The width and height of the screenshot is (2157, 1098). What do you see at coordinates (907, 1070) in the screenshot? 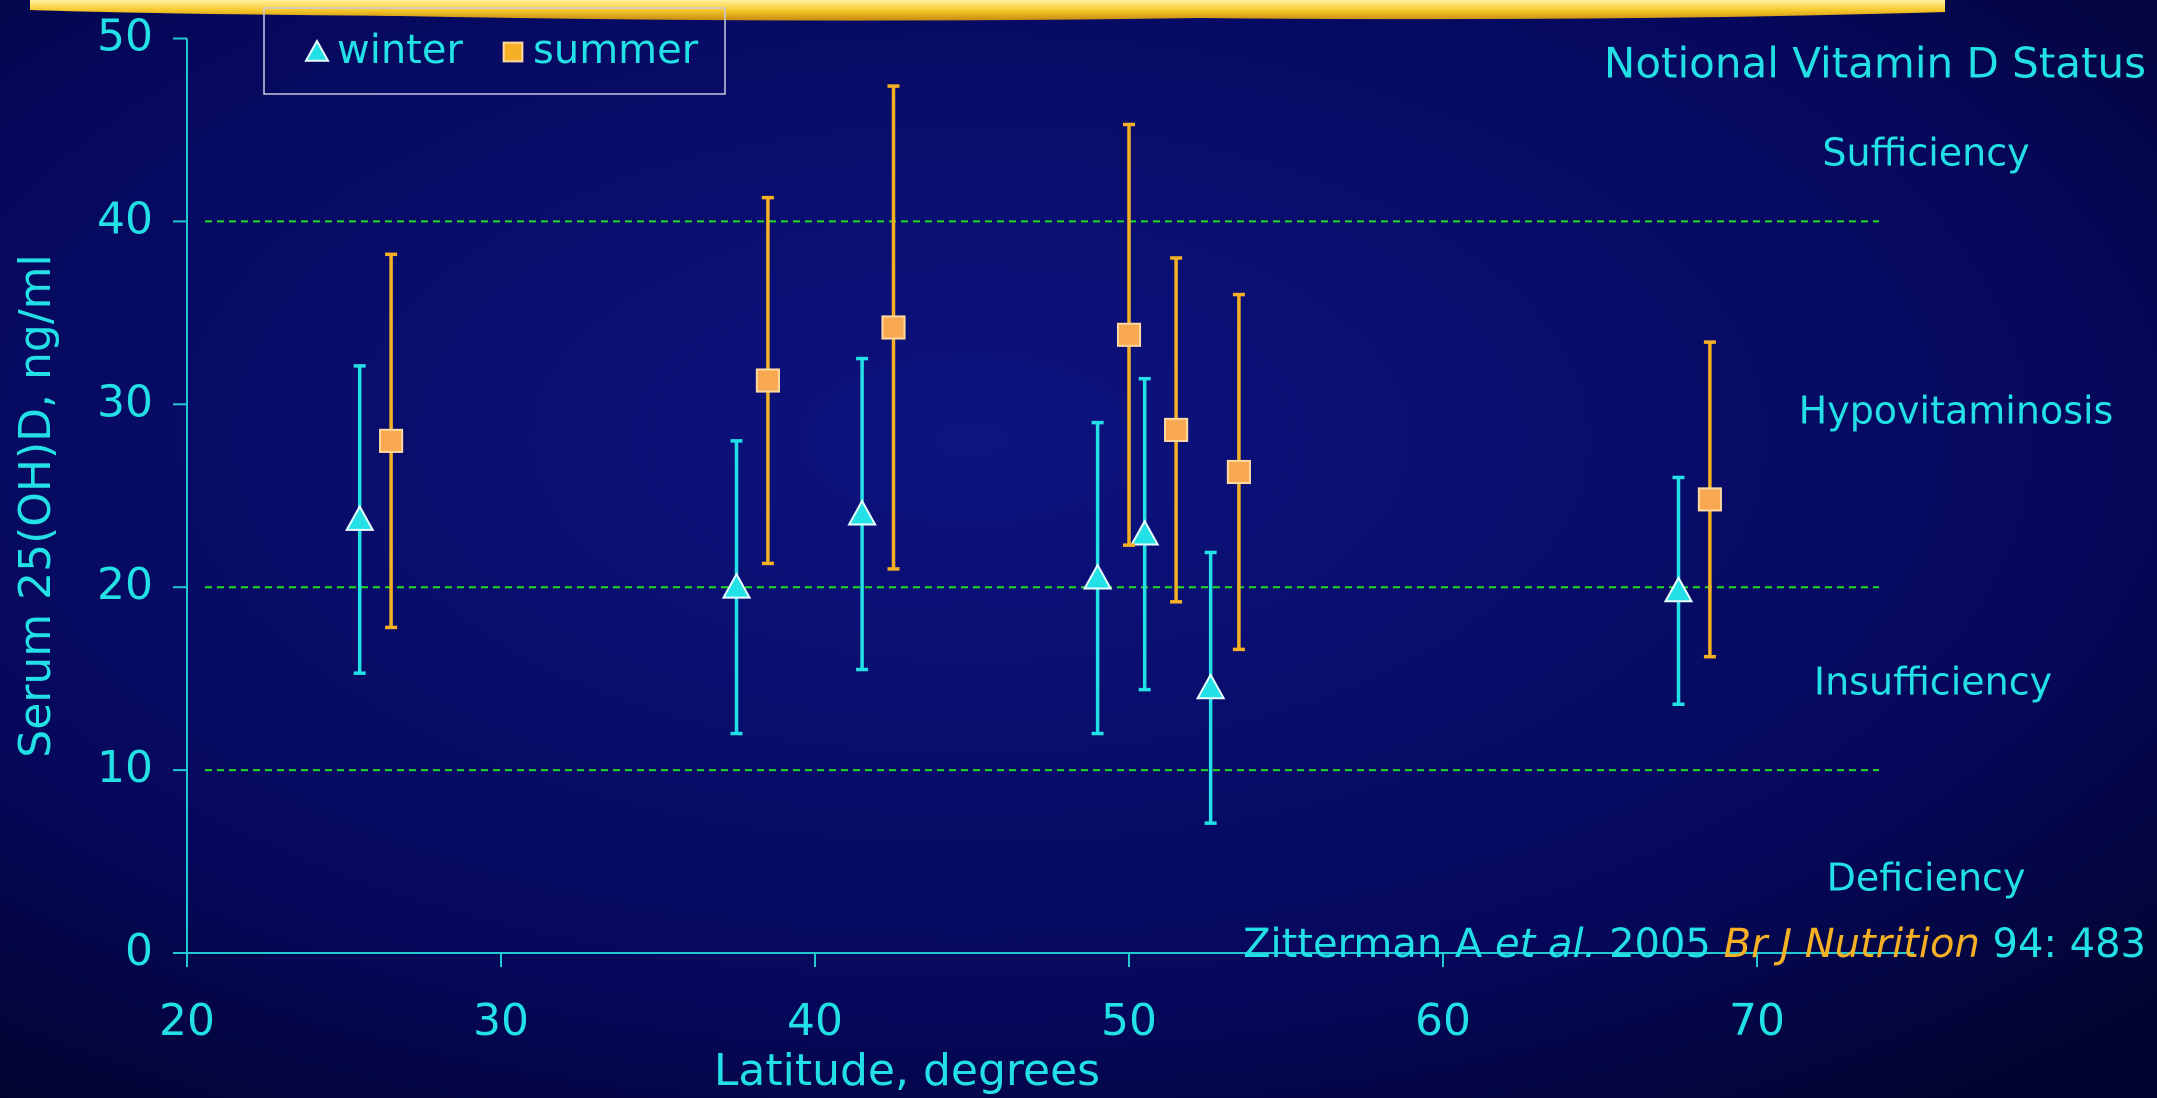
I see `x-axis-label: Latitude, degrees` at bounding box center [907, 1070].